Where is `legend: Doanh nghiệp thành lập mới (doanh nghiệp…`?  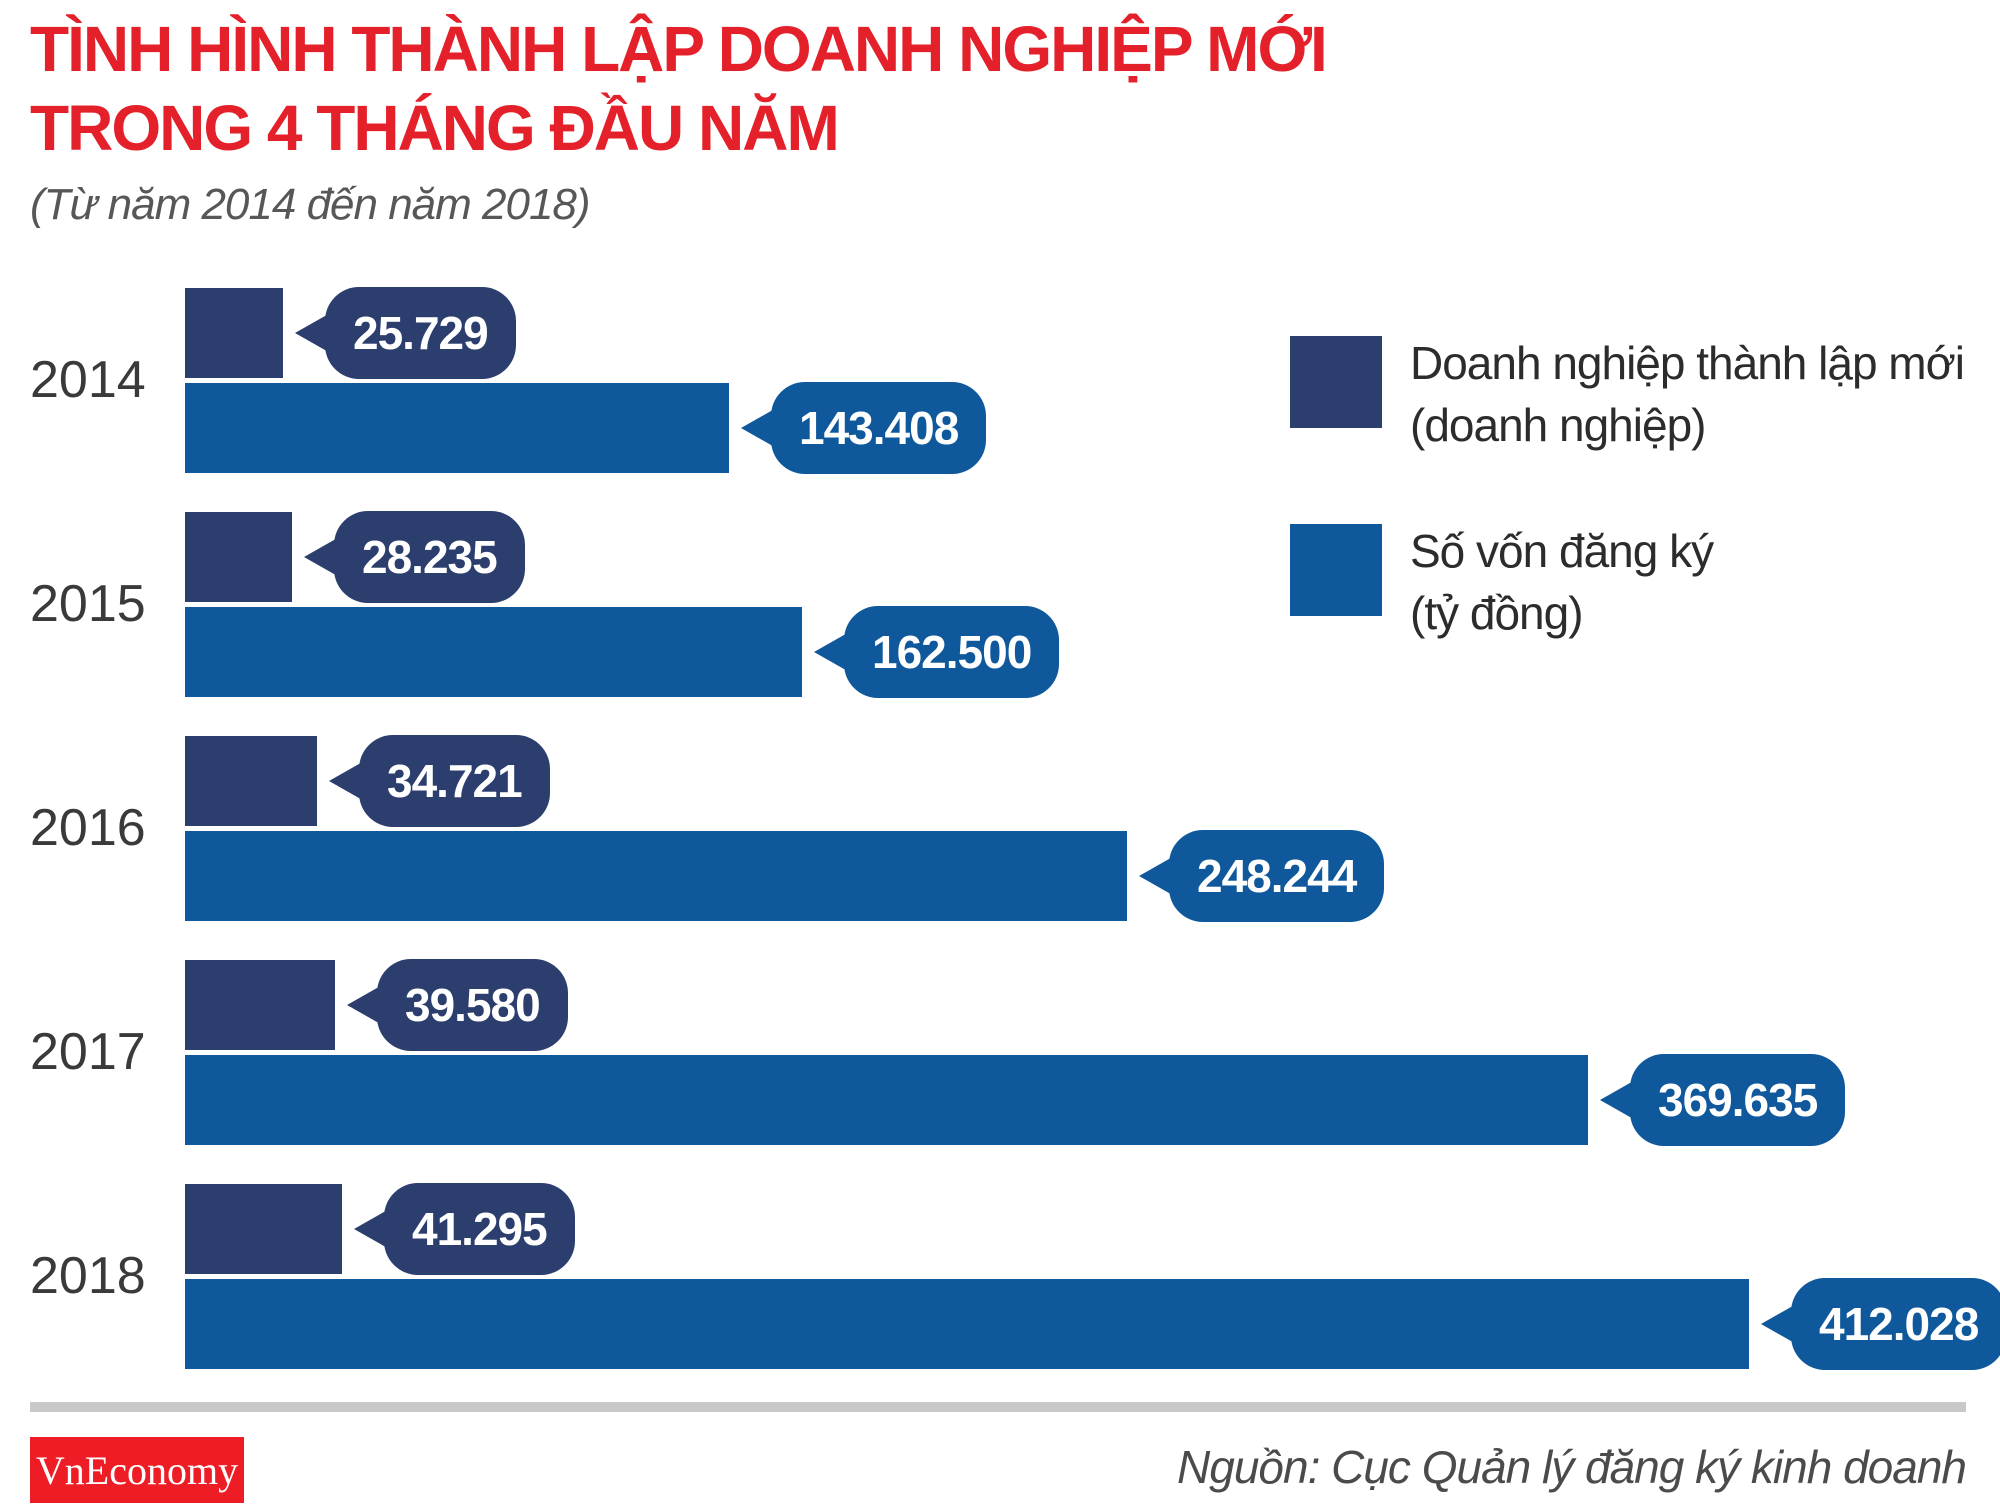
legend: Doanh nghiệp thành lập mới (doanh nghiệp… is located at coordinates (1627, 488).